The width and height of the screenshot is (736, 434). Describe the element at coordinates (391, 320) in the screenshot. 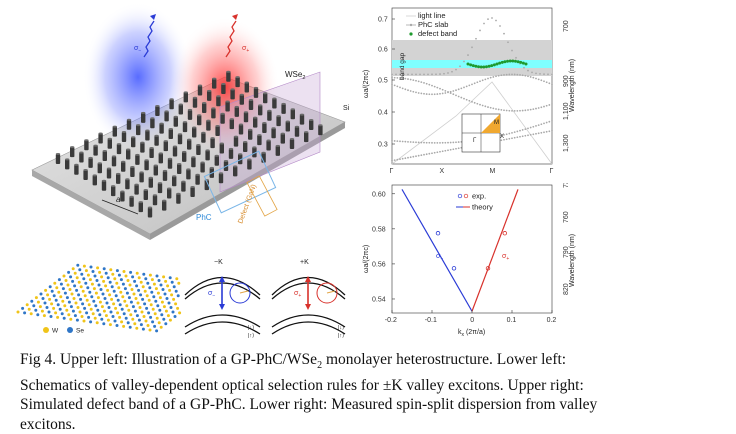

I see `x-tick-label: -0.2` at that location.